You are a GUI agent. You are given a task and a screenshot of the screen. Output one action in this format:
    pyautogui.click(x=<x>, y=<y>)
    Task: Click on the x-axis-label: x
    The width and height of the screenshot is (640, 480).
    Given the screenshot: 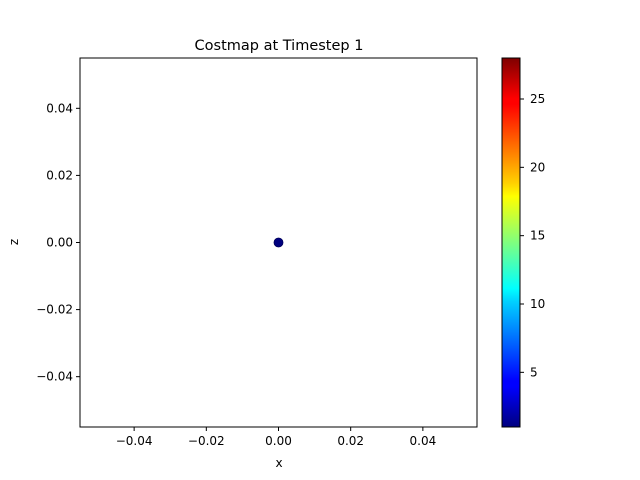 What is the action you would take?
    pyautogui.click(x=278, y=463)
    